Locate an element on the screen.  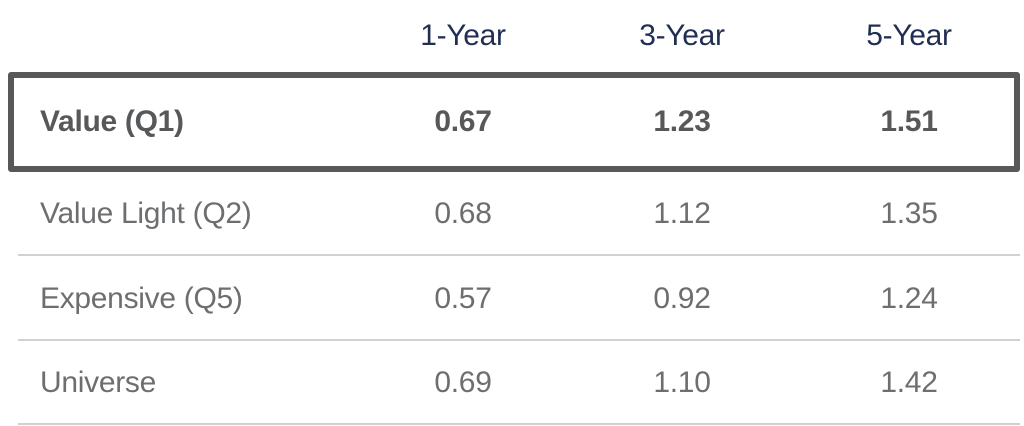
cell-value: 1.42 is located at coordinates (909, 382).